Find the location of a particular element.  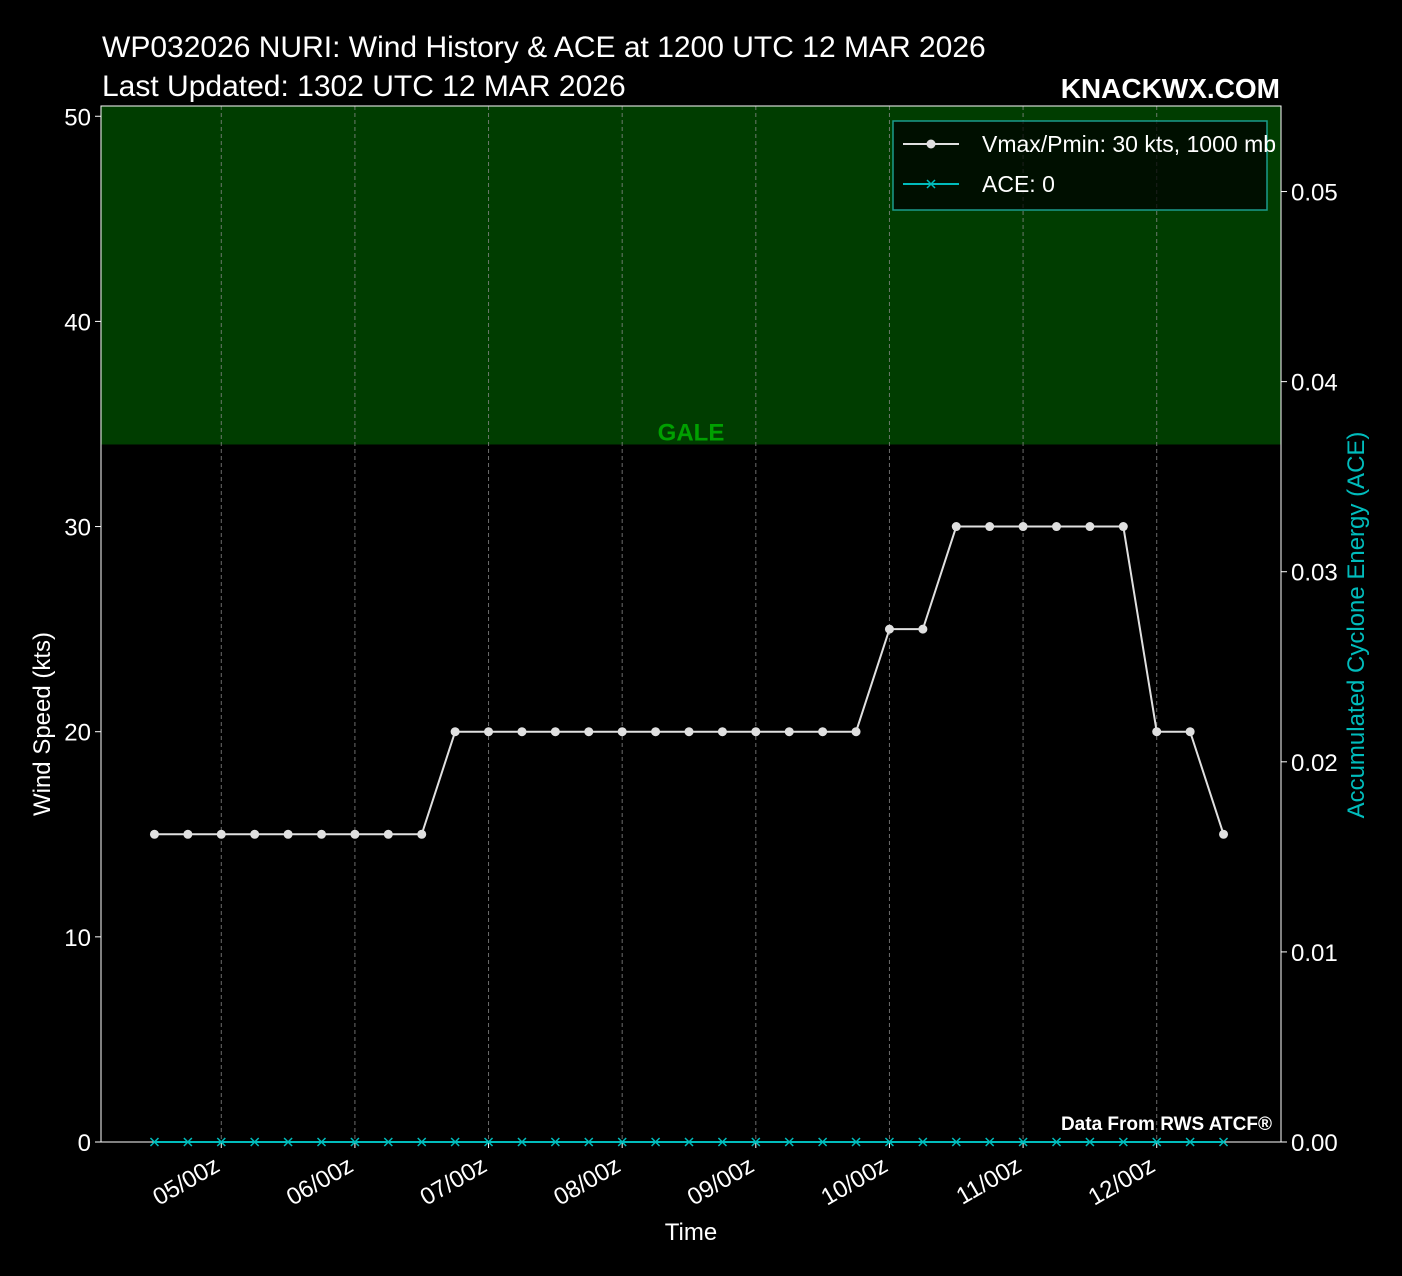

legend: Vmax/Pmin: 30 kts, 1000 mb ACE: 0 is located at coordinates (1084, 165).